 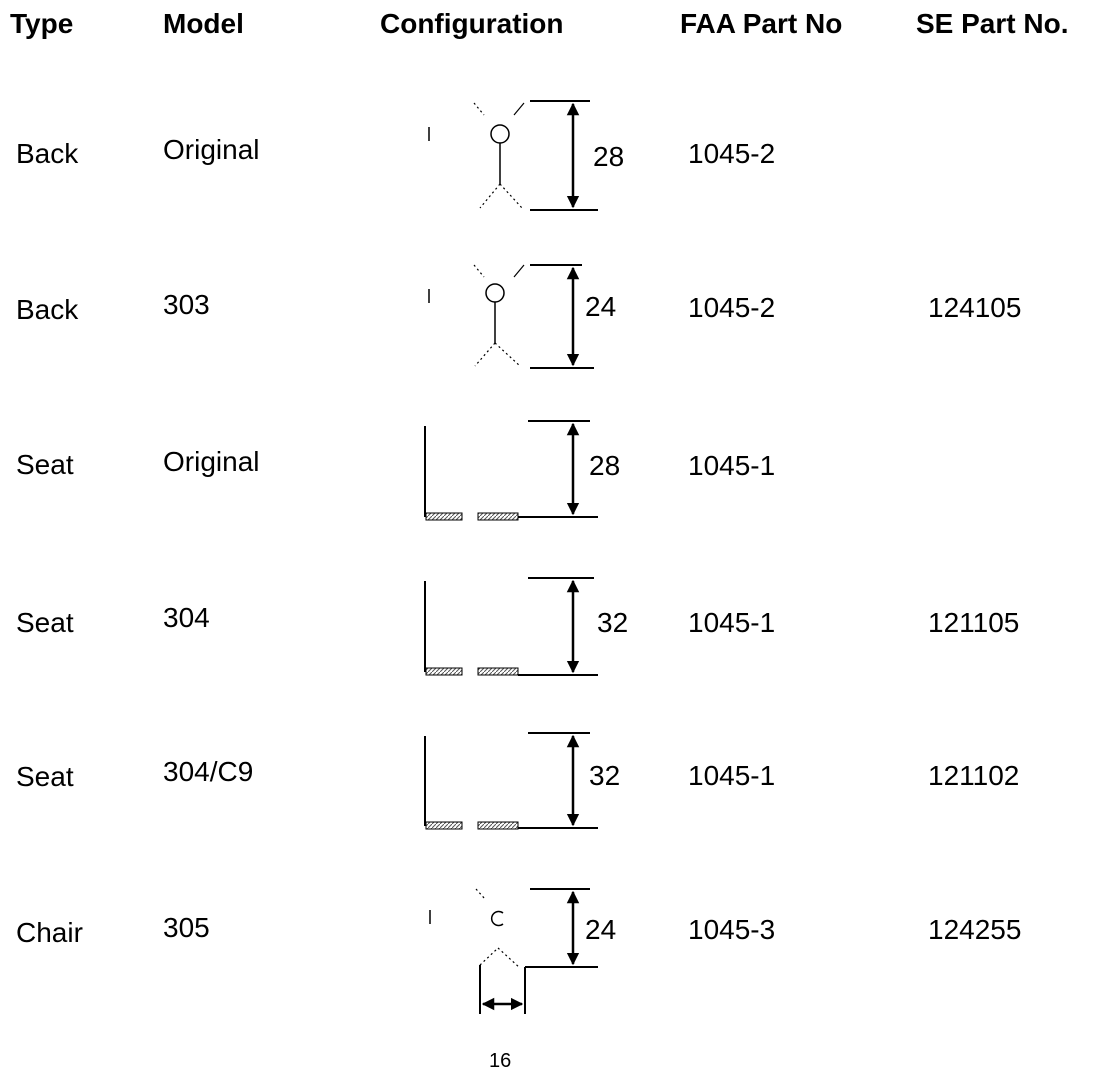 I want to click on row-5-faa-part: 1045-1, so click(x=732, y=775).